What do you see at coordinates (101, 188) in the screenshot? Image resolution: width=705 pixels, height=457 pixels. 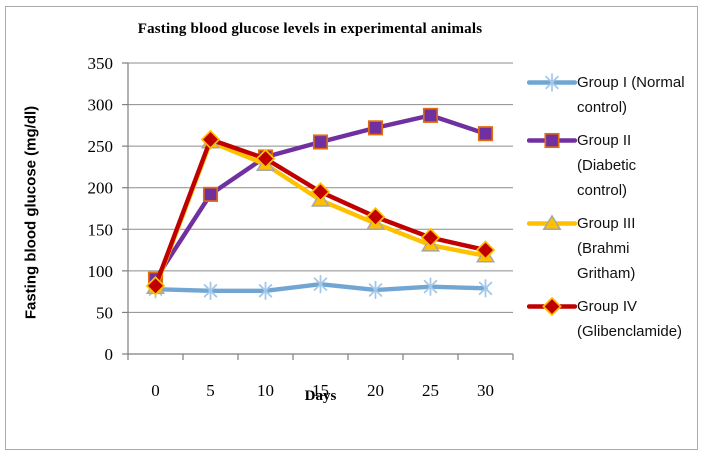 I see `y-tick-label: 200` at bounding box center [101, 188].